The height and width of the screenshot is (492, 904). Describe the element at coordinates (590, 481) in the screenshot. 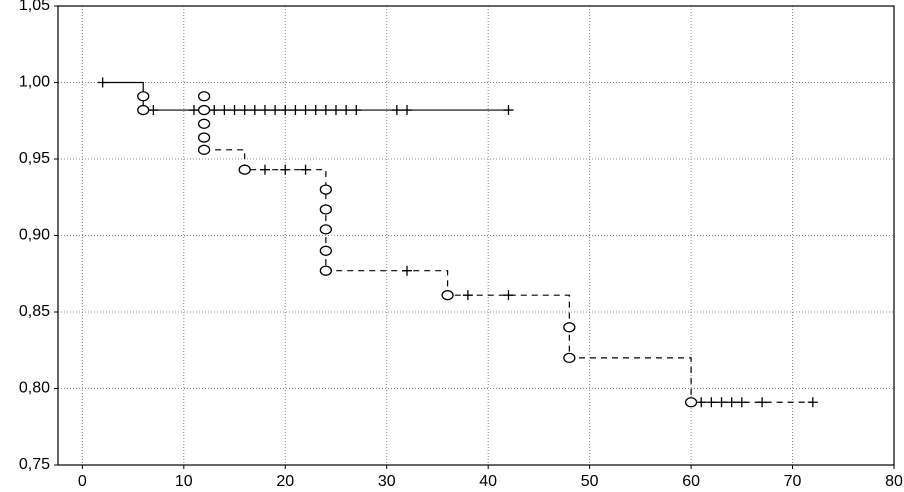

I see `x-tick-label: 50` at that location.